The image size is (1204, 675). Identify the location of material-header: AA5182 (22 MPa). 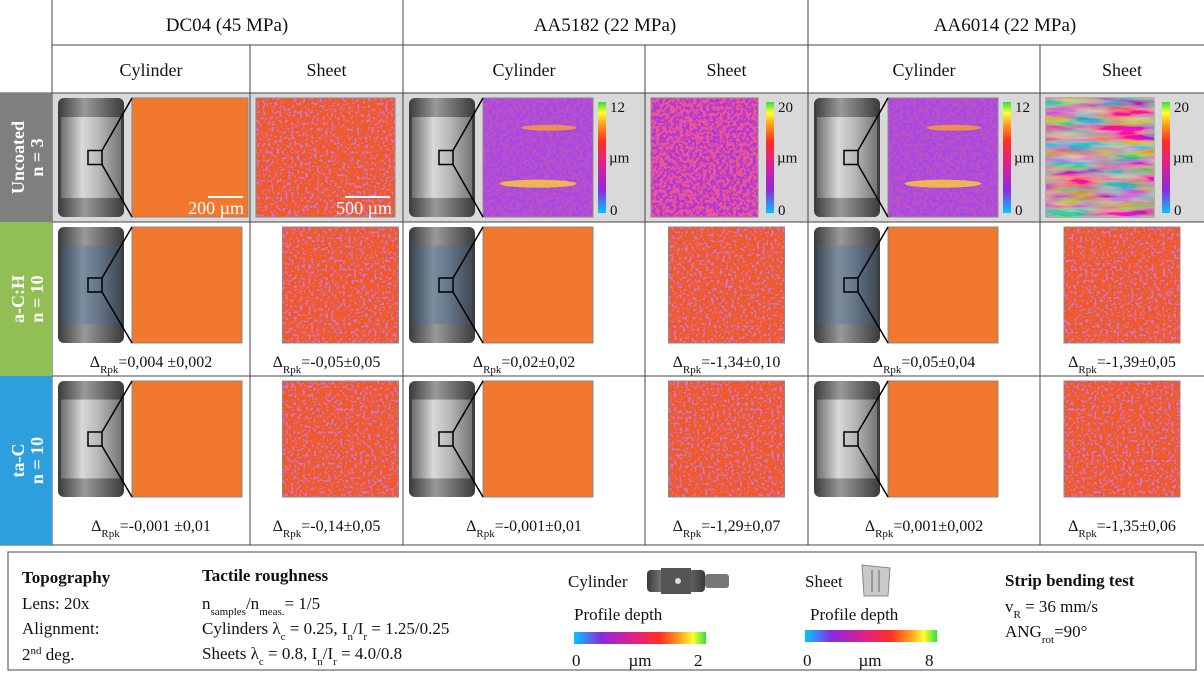
(605, 25).